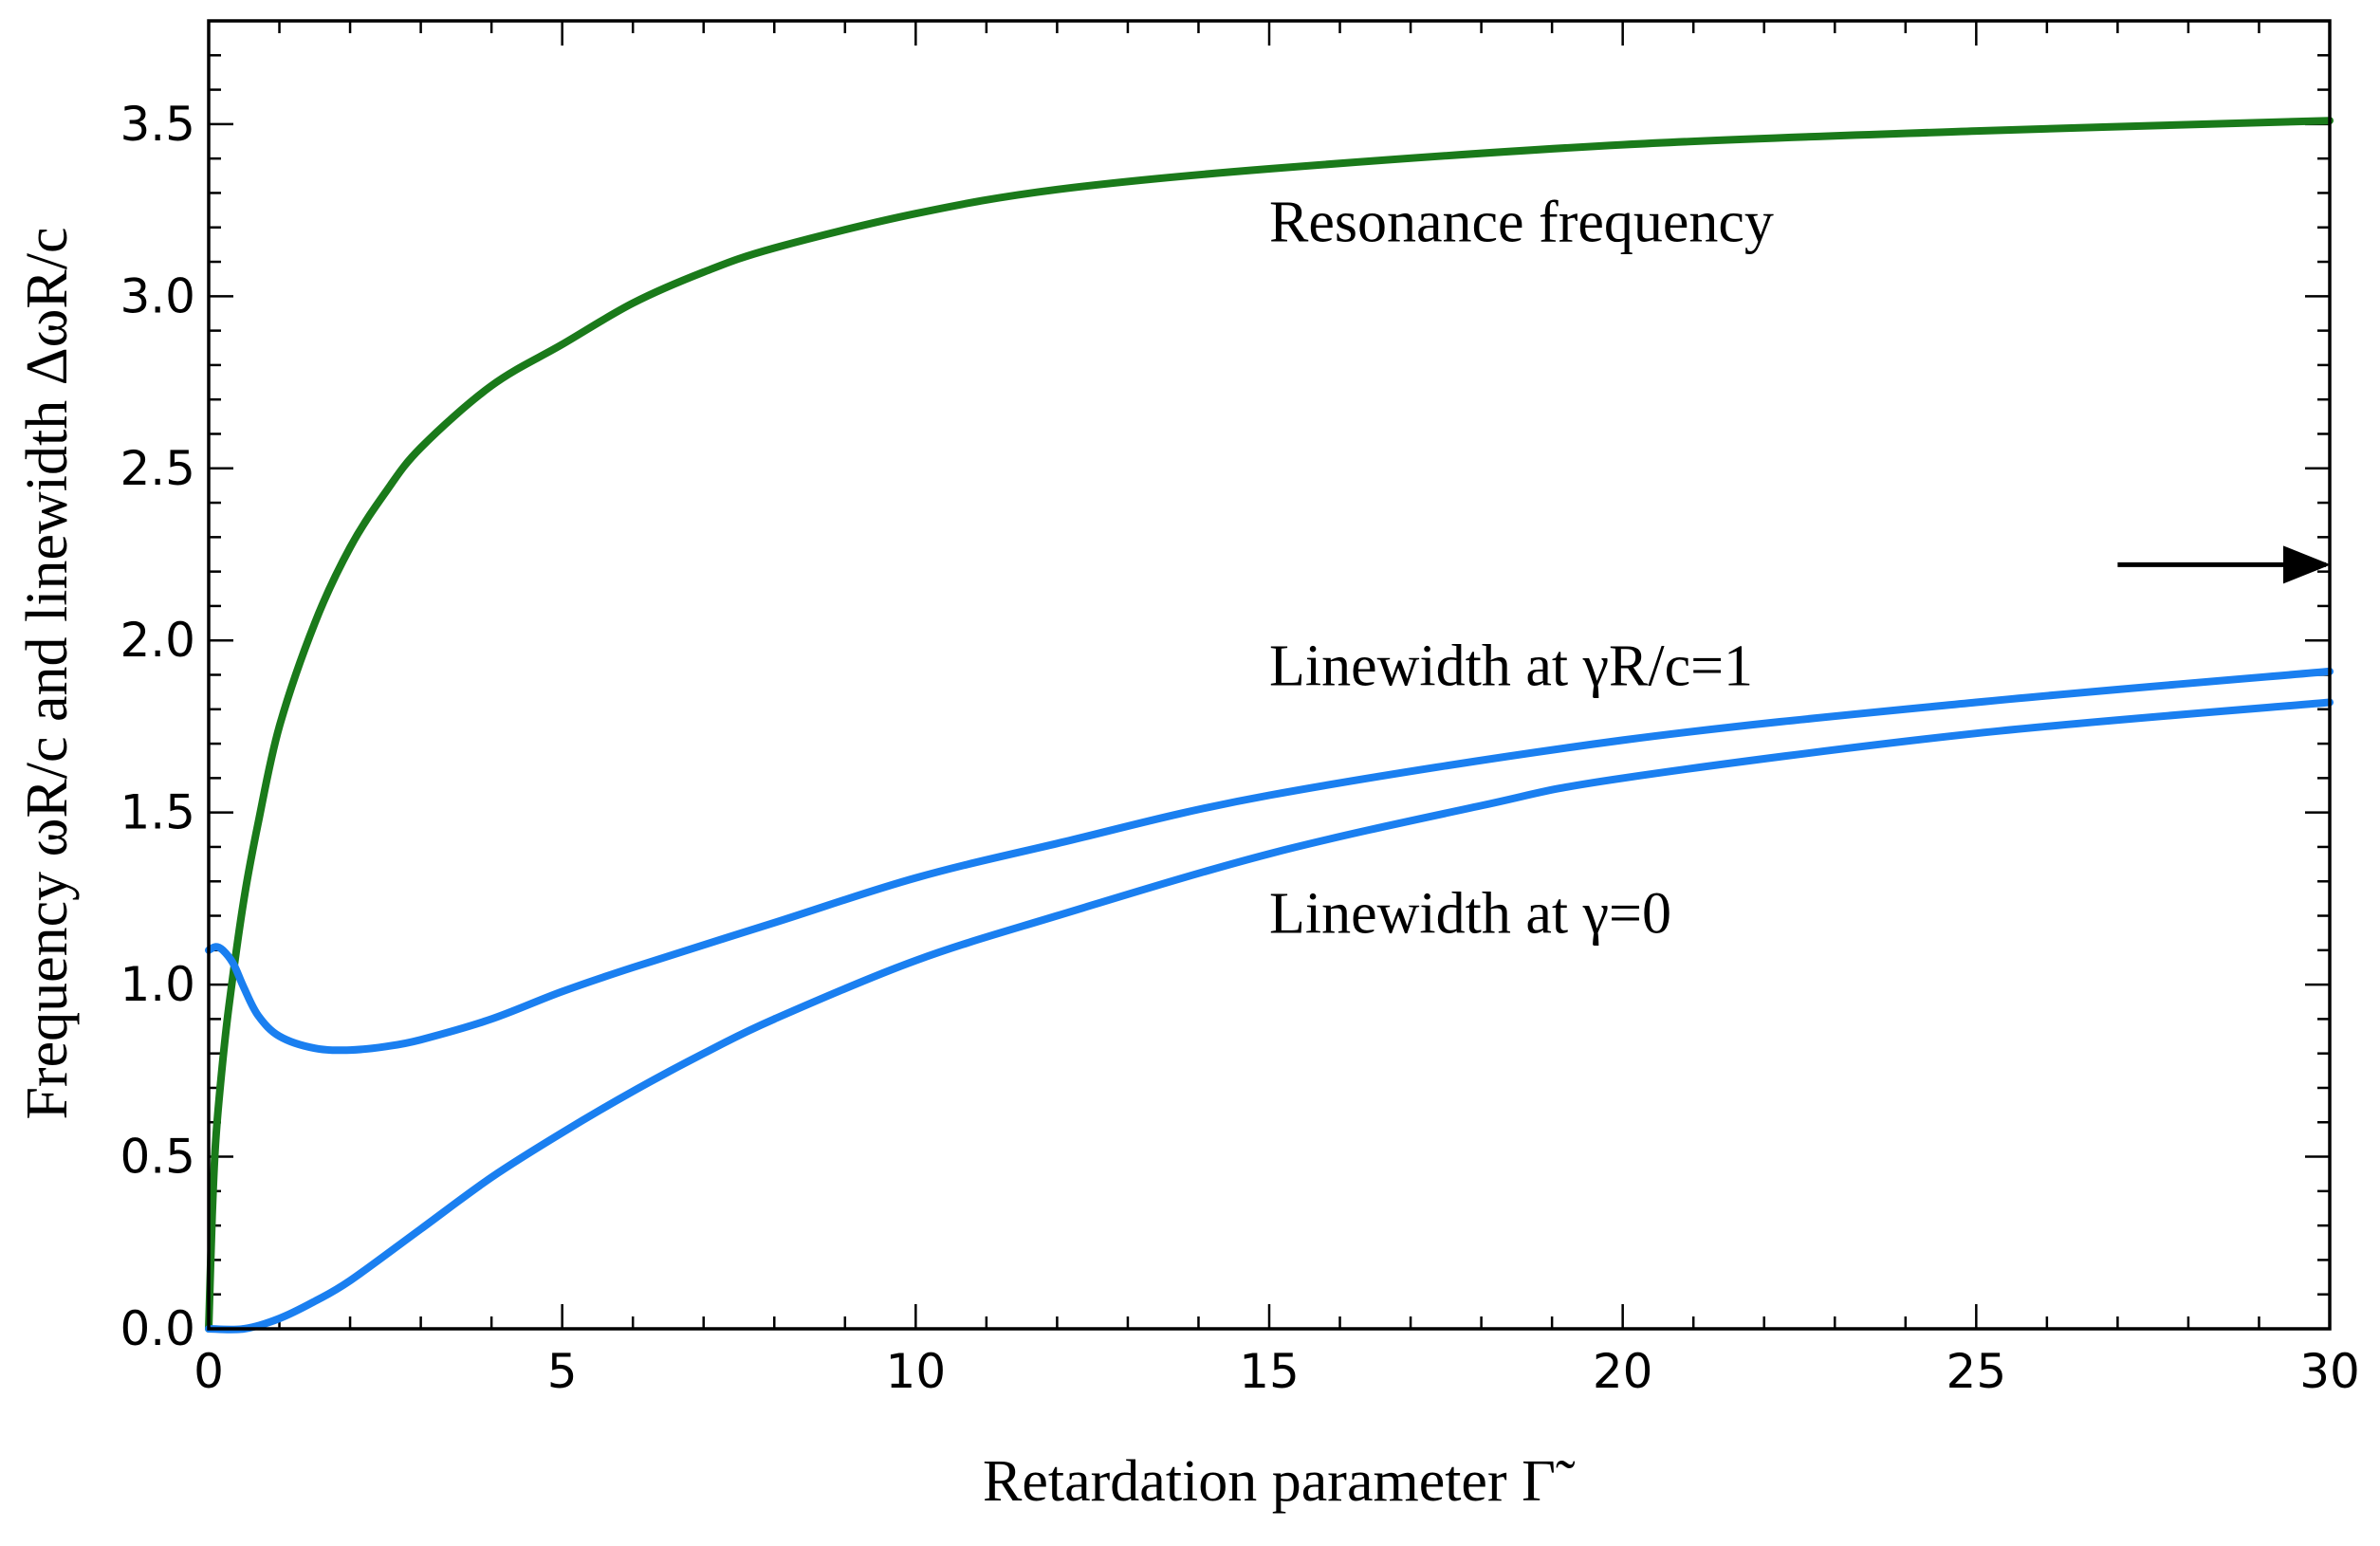 The image size is (2380, 1546). Describe the element at coordinates (1521, 222) in the screenshot. I see `annotation-resonance-frequency: Resonance frequency` at that location.